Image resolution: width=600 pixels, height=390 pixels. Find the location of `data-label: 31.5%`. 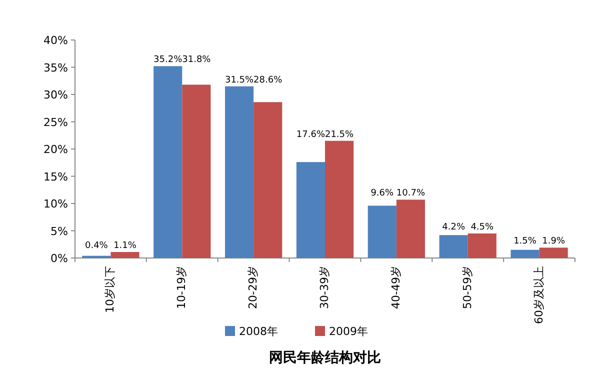

data-label: 31.5% is located at coordinates (239, 80).